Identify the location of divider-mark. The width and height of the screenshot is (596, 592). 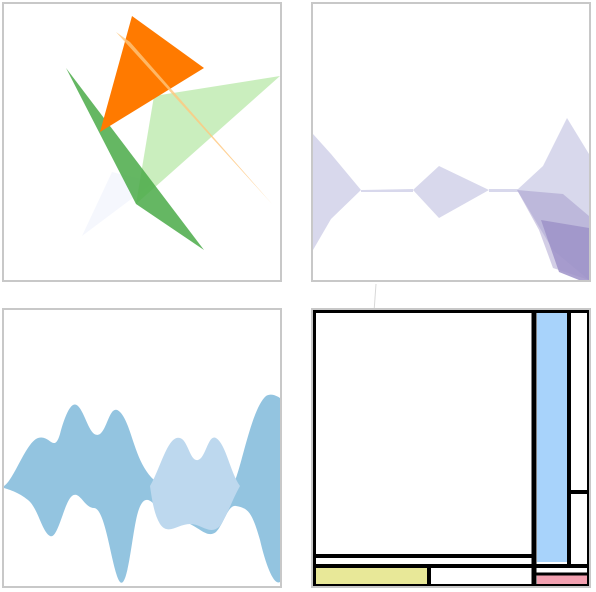
(375, 298).